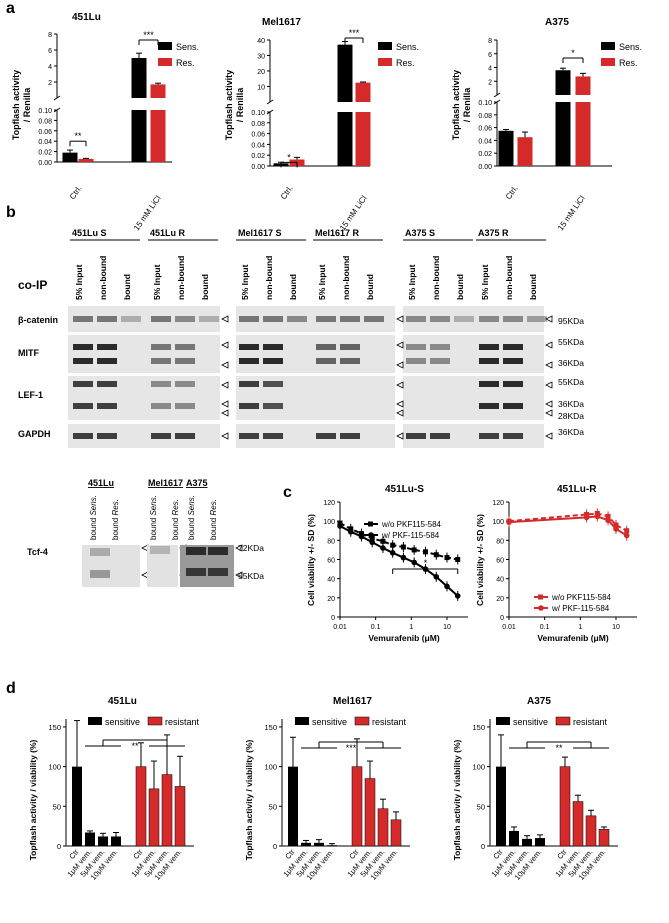 This screenshot has width=669, height=923. Describe the element at coordinates (281, 22) in the screenshot. I see `chart-title: Mel1617` at that location.